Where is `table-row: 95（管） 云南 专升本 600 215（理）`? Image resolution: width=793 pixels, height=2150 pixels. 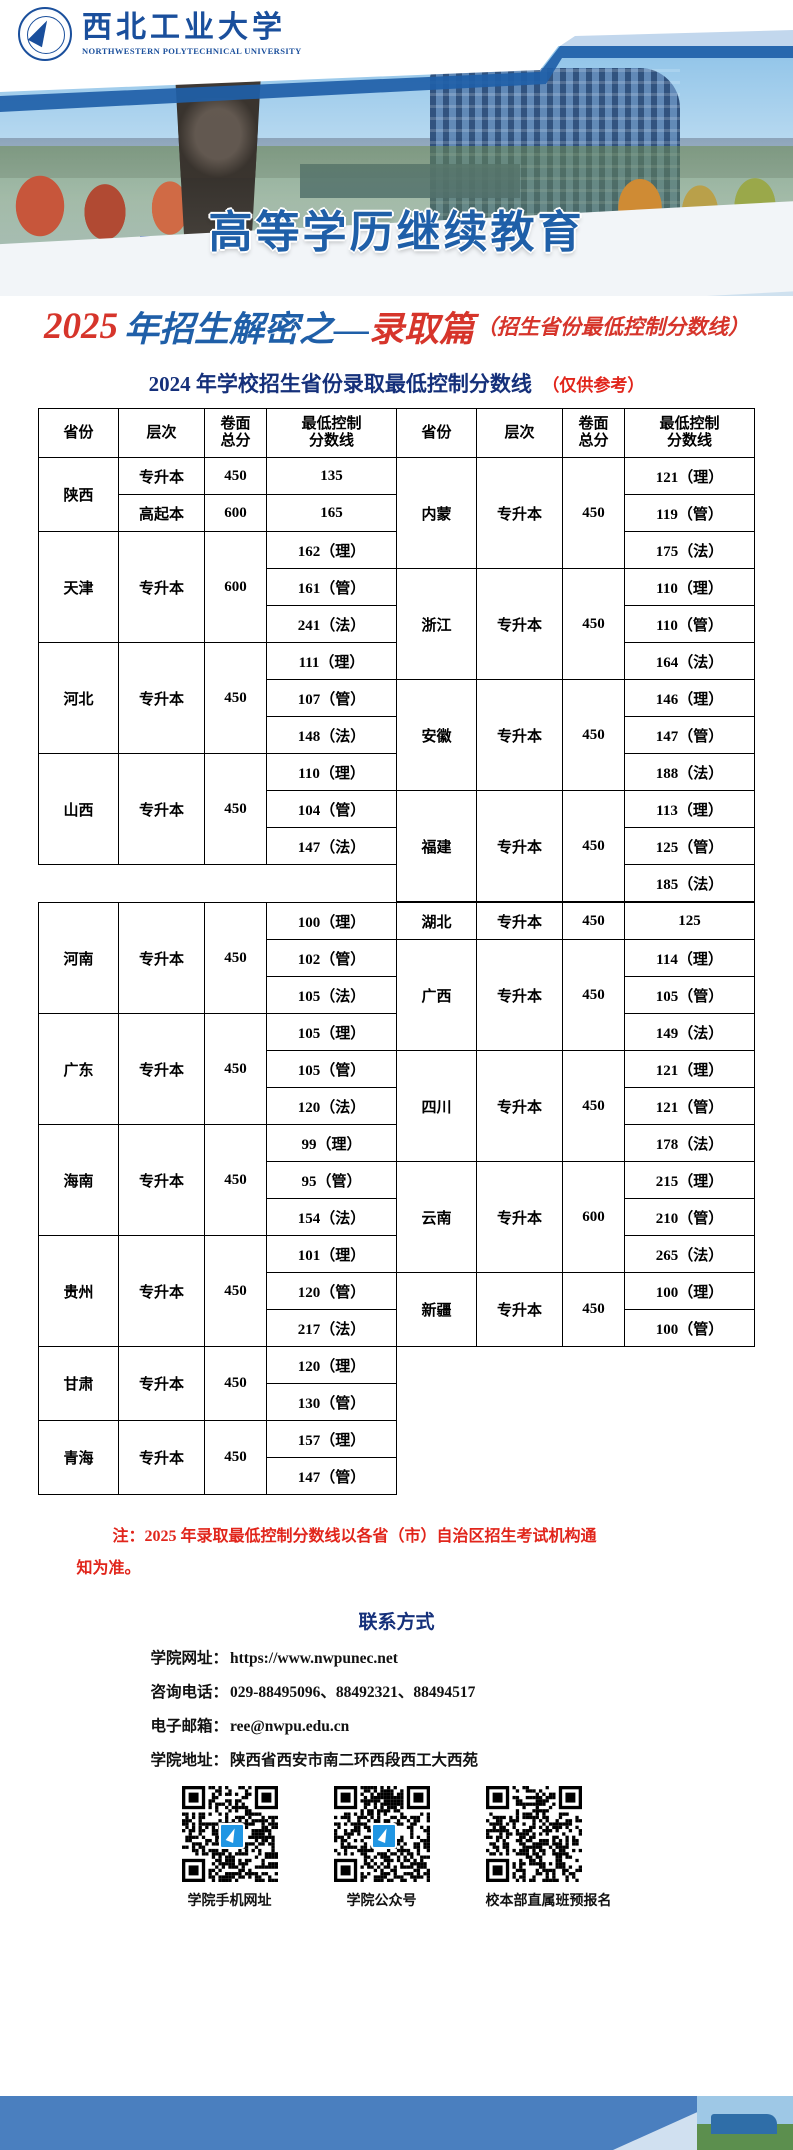
table-row: 95（管） 云南 专升本 600 215（理） is located at coordinates (397, 1217).